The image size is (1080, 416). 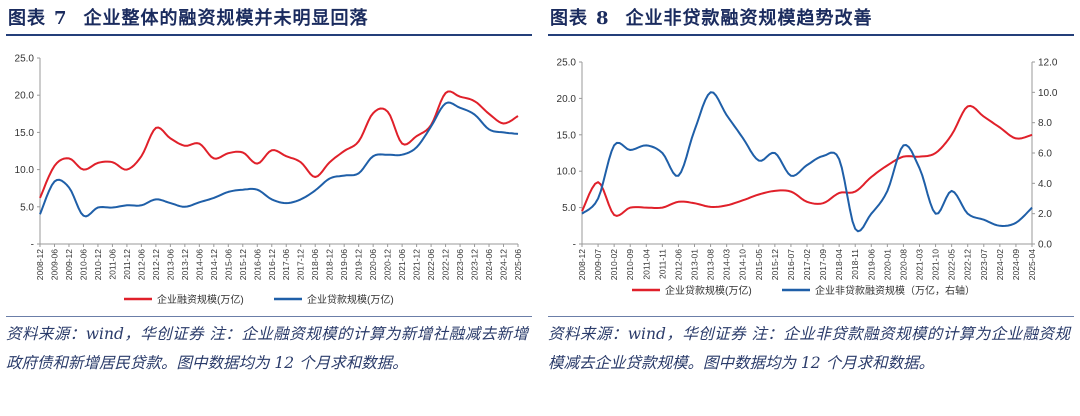 What do you see at coordinates (228, 264) in the screenshot?
I see `x-tick-label: 2015-06` at bounding box center [228, 264].